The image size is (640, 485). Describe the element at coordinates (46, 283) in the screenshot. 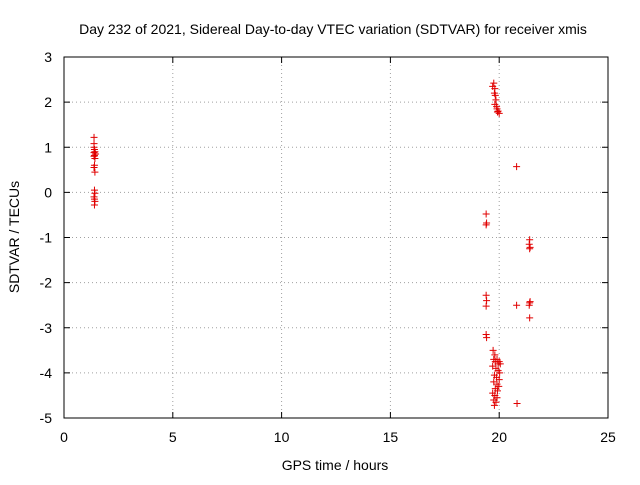

I see `y-tick-label: -2` at that location.